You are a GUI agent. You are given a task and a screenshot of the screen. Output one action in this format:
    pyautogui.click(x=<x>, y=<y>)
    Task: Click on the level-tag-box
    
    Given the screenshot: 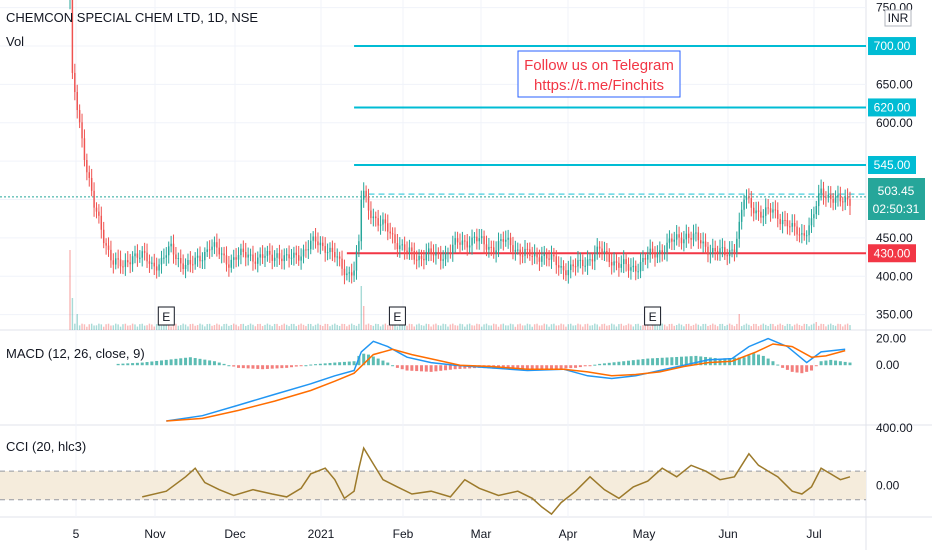 What is the action you would take?
    pyautogui.click(x=892, y=107)
    